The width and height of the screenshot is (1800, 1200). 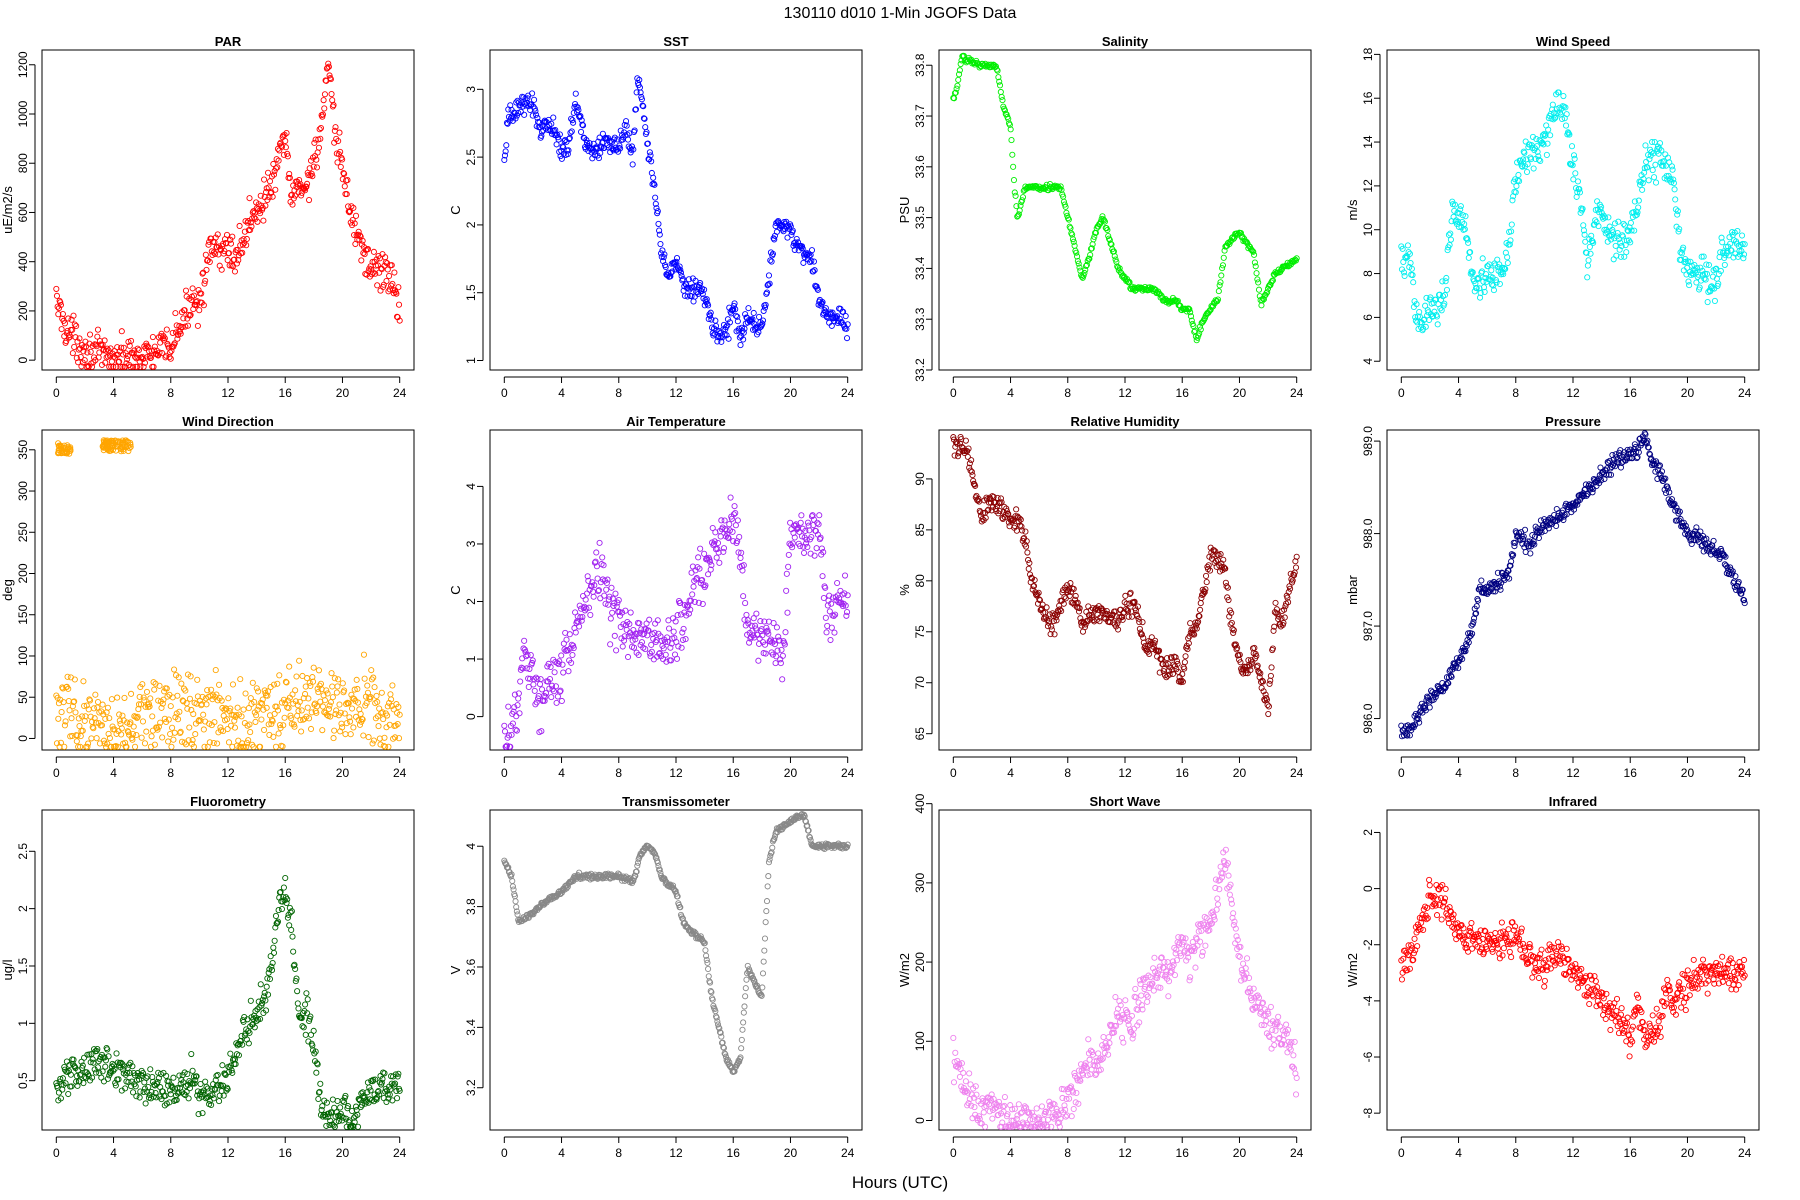 I want to click on x-tick-label: 16, so click(x=1183, y=393).